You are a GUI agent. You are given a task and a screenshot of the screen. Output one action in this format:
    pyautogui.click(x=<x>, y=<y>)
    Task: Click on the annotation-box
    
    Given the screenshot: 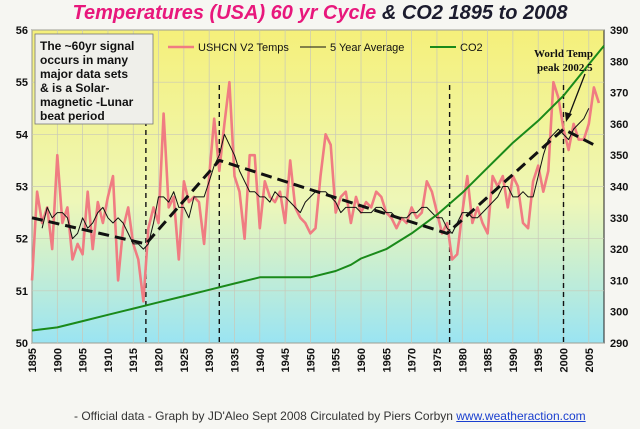 What is the action you would take?
    pyautogui.click(x=94, y=79)
    